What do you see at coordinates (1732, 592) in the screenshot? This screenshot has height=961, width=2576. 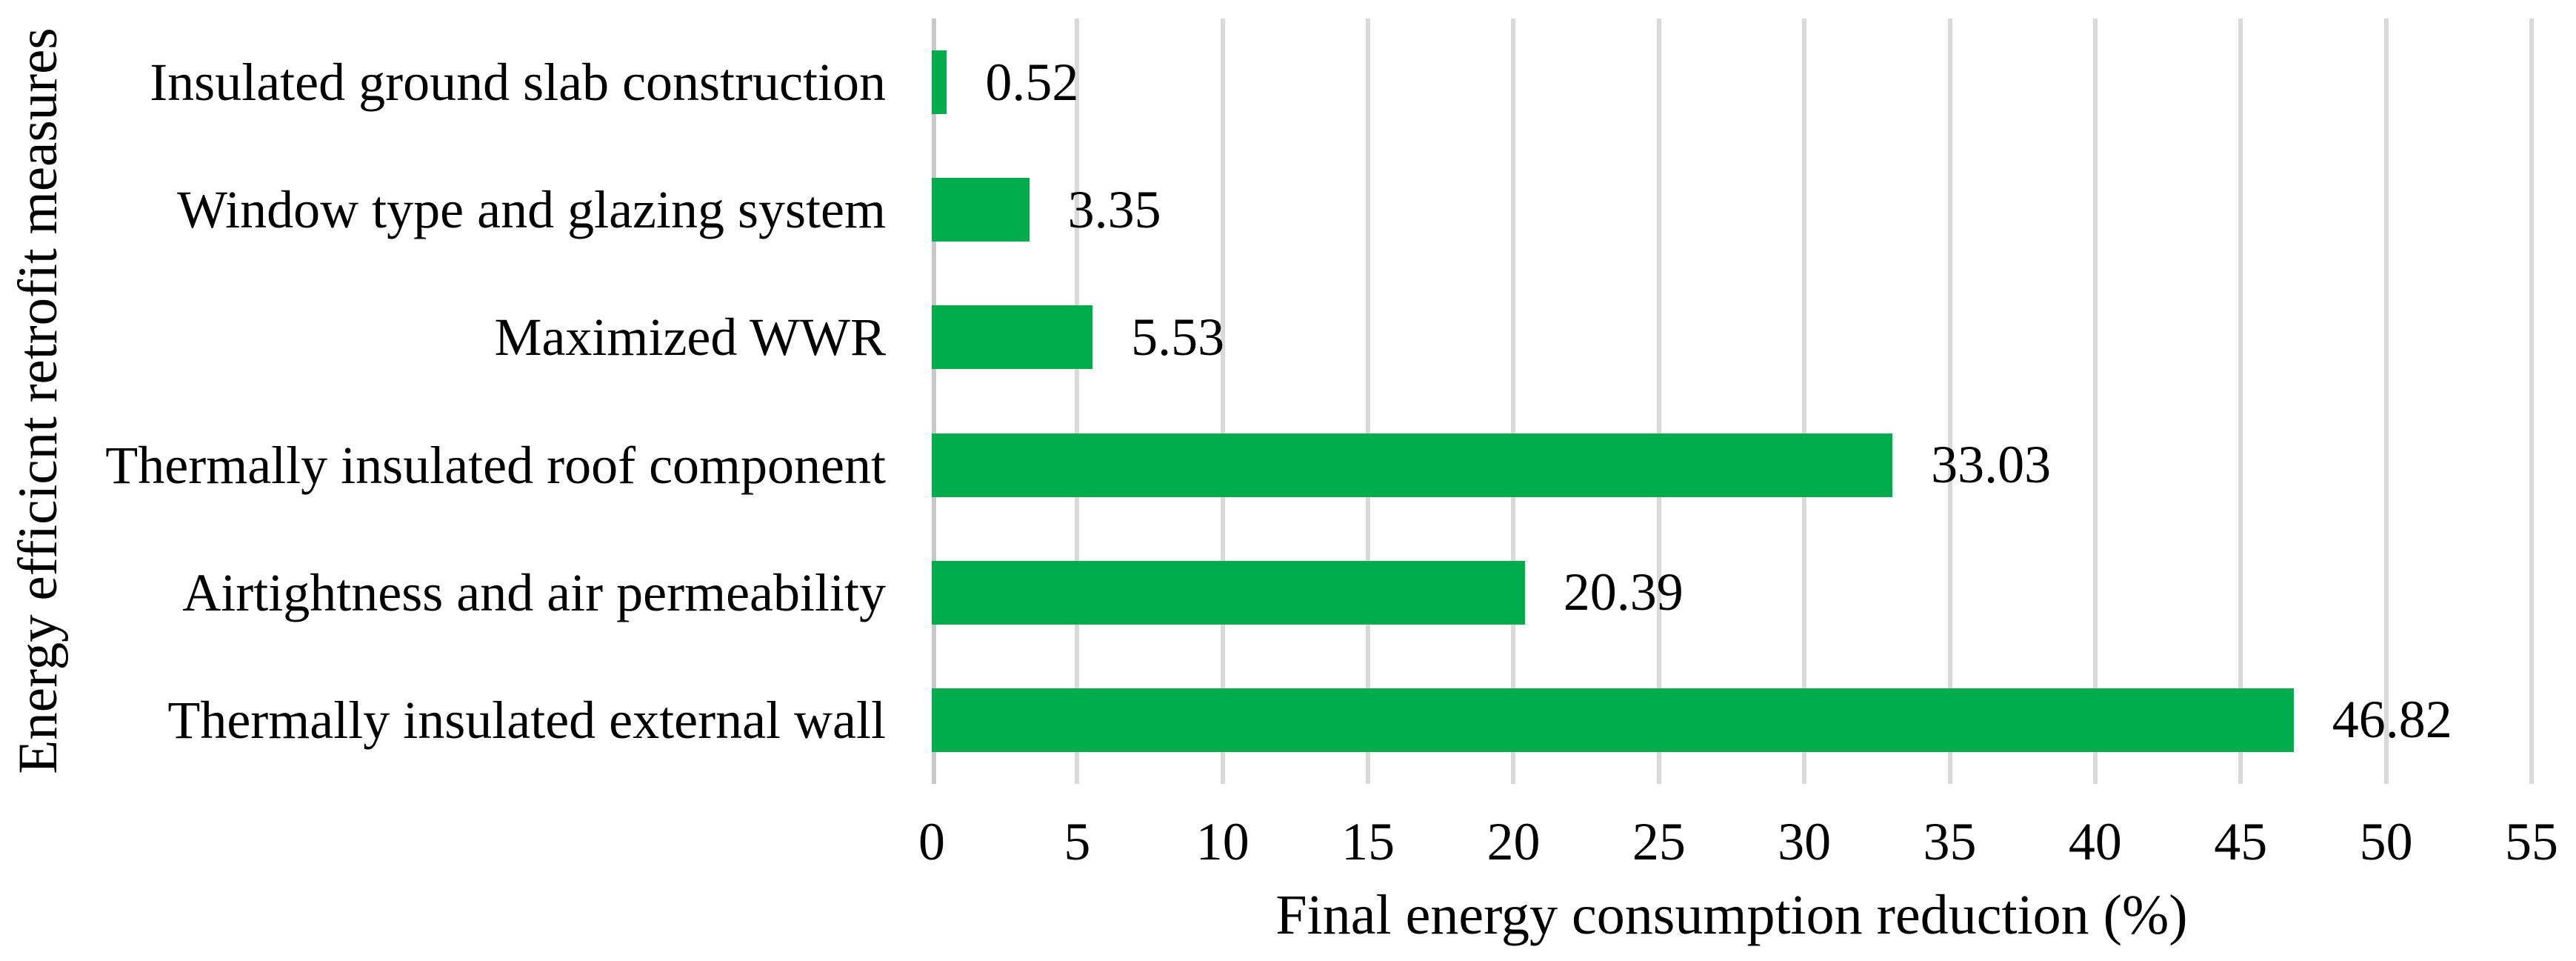 I see `bar-row: 20.39` at bounding box center [1732, 592].